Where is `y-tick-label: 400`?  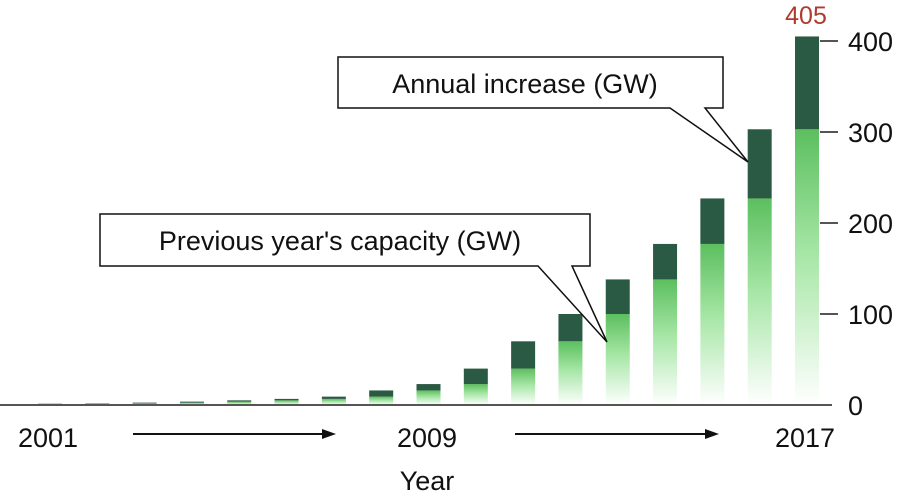 y-tick-label: 400 is located at coordinates (870, 42).